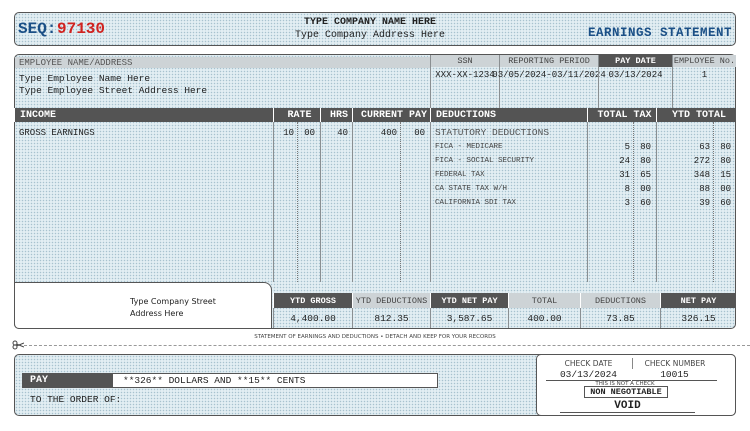 This screenshot has width=750, height=431. I want to click on tax-dollars: 31, so click(624, 175).